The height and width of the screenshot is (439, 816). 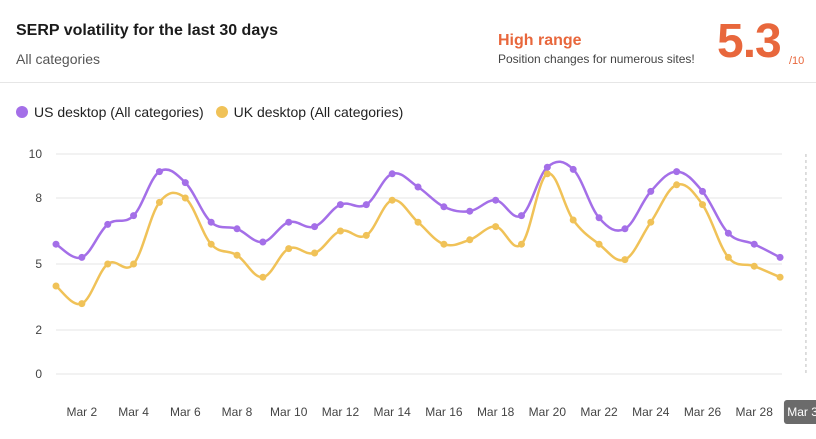 I want to click on x-tick-label: Mar 26, so click(x=703, y=412).